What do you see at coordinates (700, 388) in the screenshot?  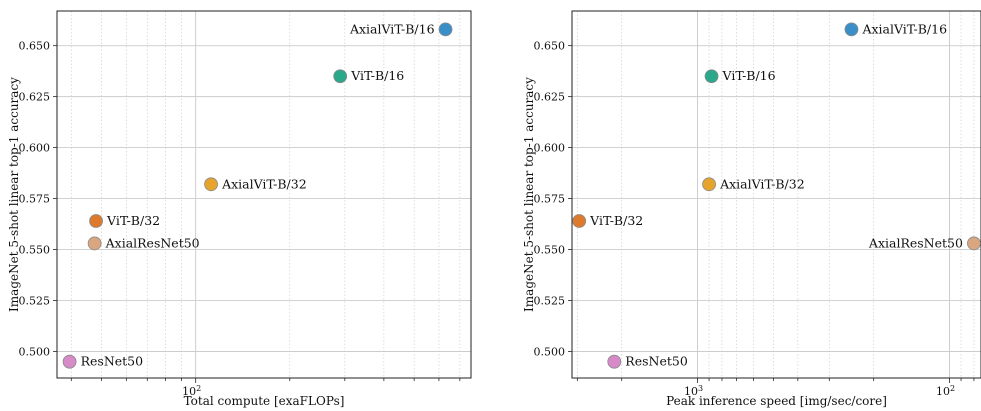 I see `x-tick-exponent: 3` at bounding box center [700, 388].